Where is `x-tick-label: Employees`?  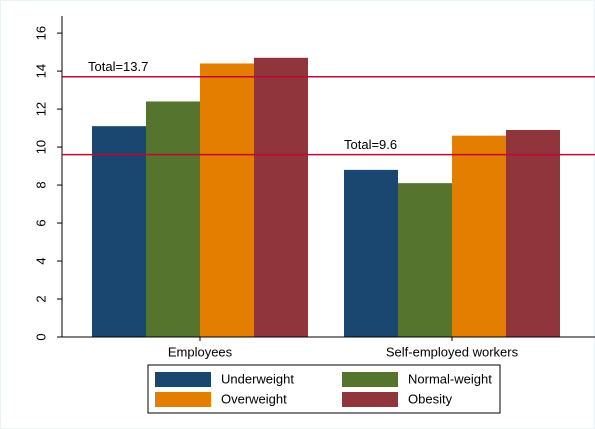 x-tick-label: Employees is located at coordinates (200, 351).